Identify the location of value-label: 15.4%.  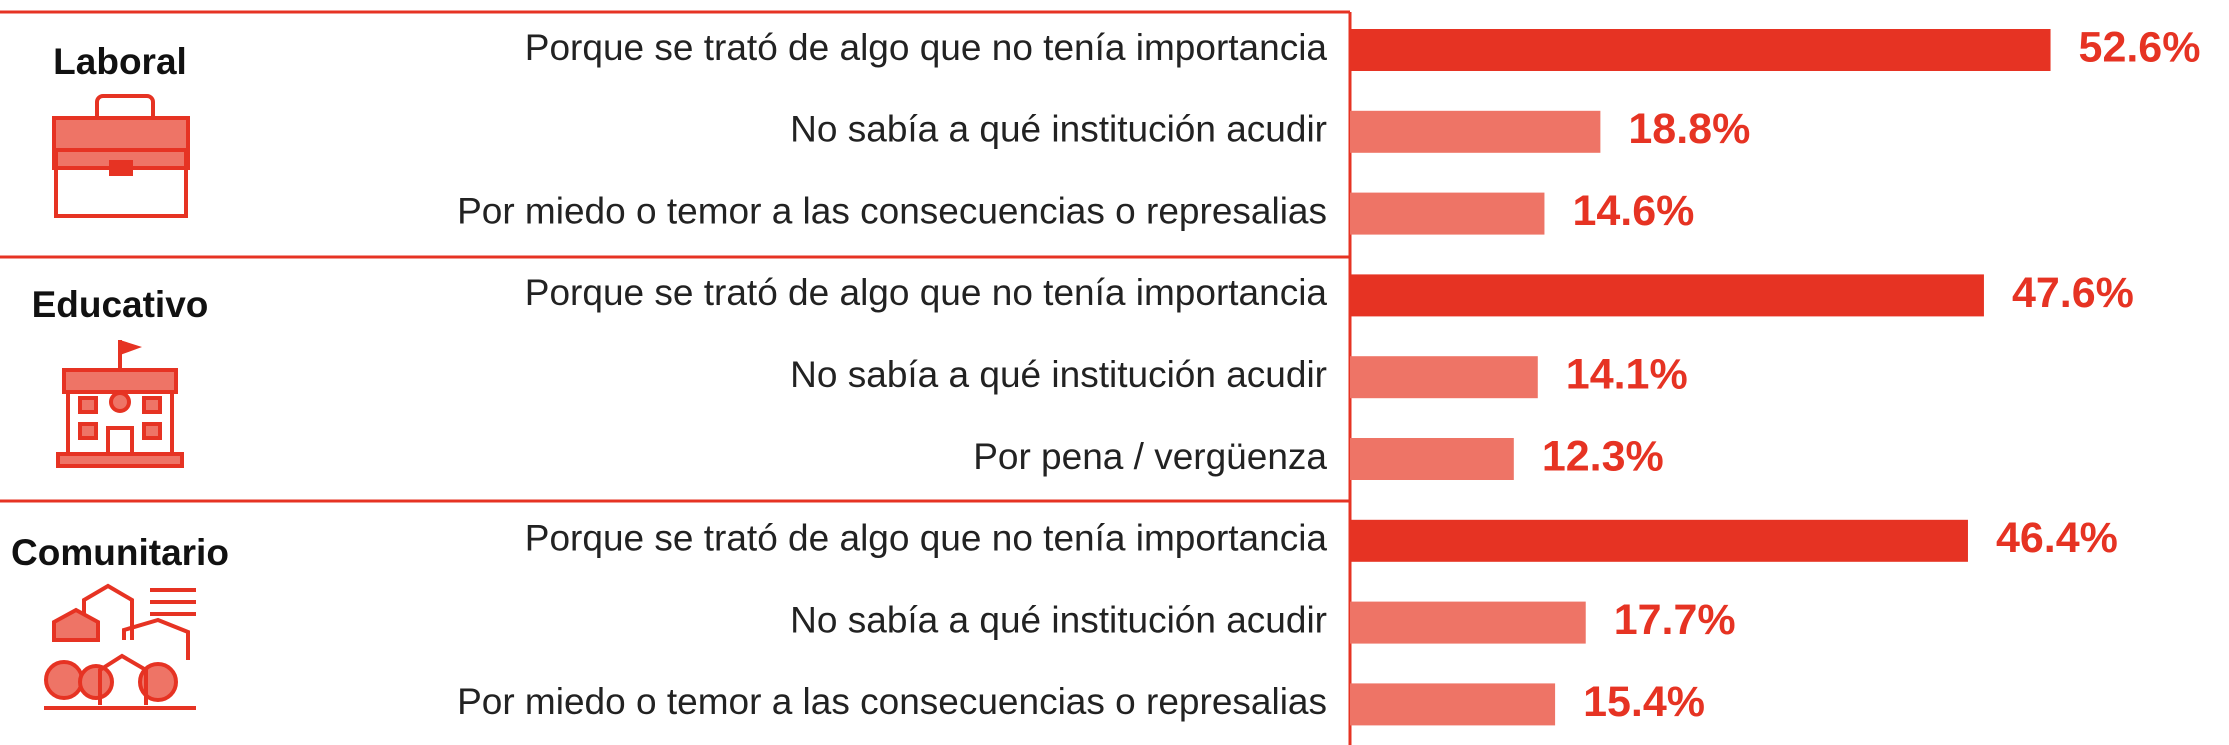
(1644, 702).